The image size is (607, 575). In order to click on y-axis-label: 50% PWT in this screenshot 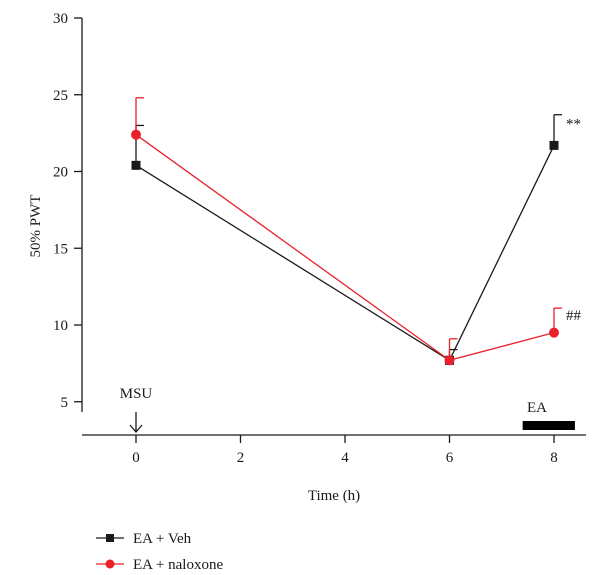, I will do `click(36, 226)`.